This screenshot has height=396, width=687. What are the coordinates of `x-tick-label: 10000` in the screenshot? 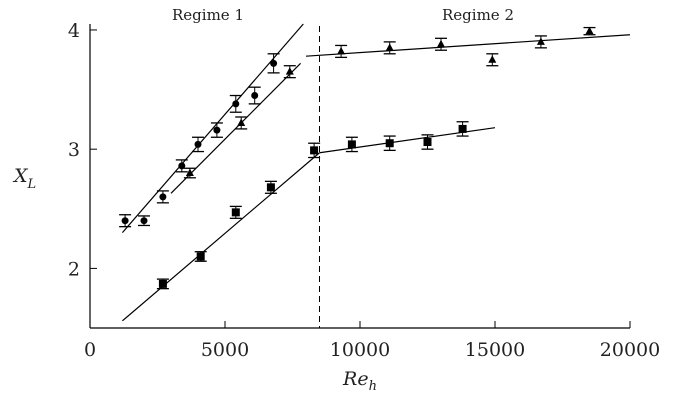 It's located at (360, 350).